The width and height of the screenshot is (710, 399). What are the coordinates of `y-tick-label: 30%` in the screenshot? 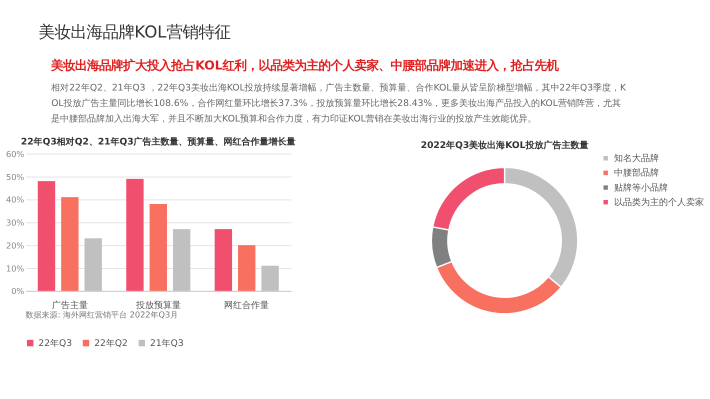 It's located at (15, 223).